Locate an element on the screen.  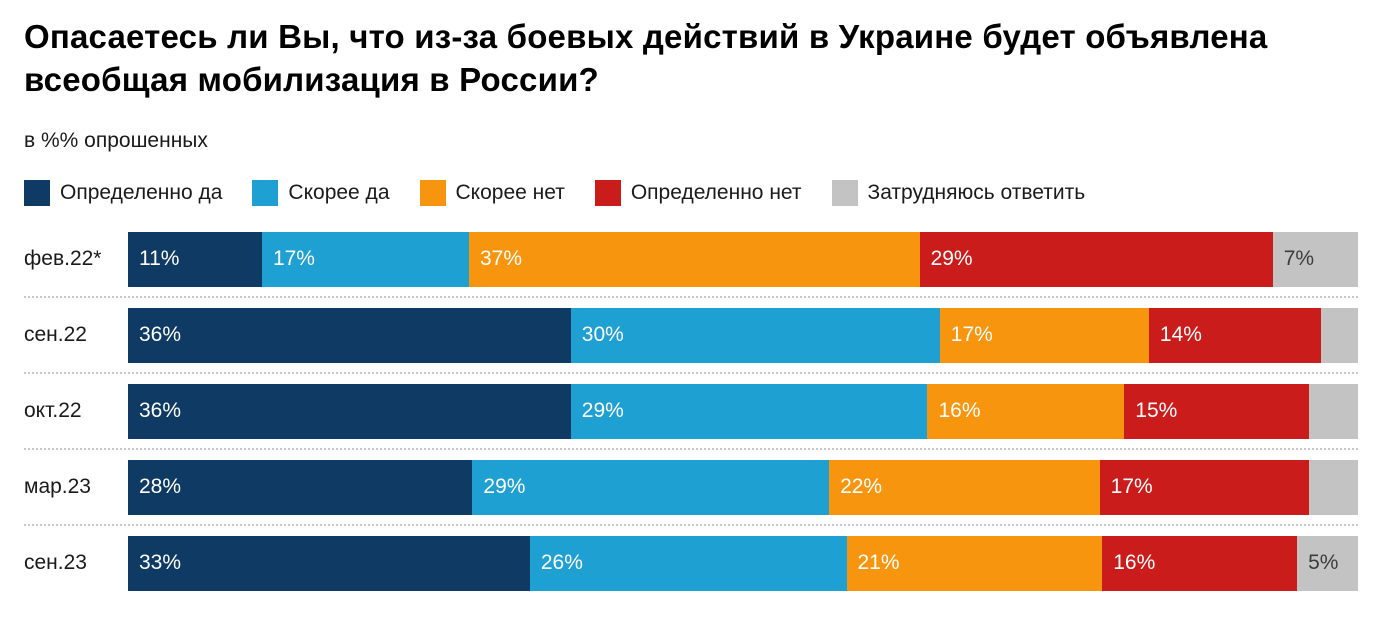
bar-segment-label: 7% is located at coordinates (1299, 259).